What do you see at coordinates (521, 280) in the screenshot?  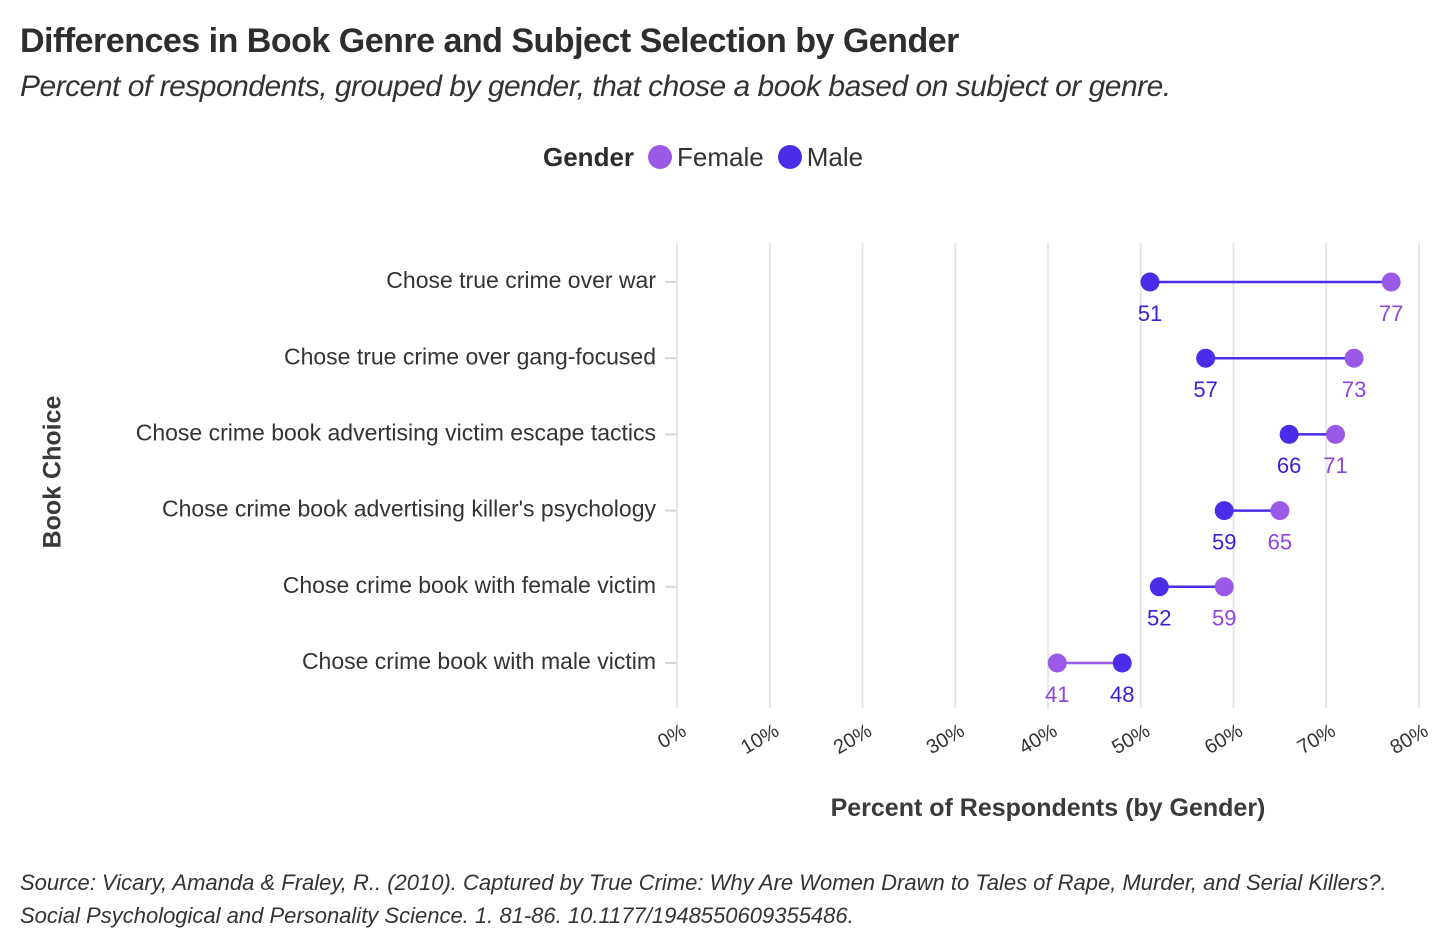 I see `category-label-0: Chose true crime over war` at bounding box center [521, 280].